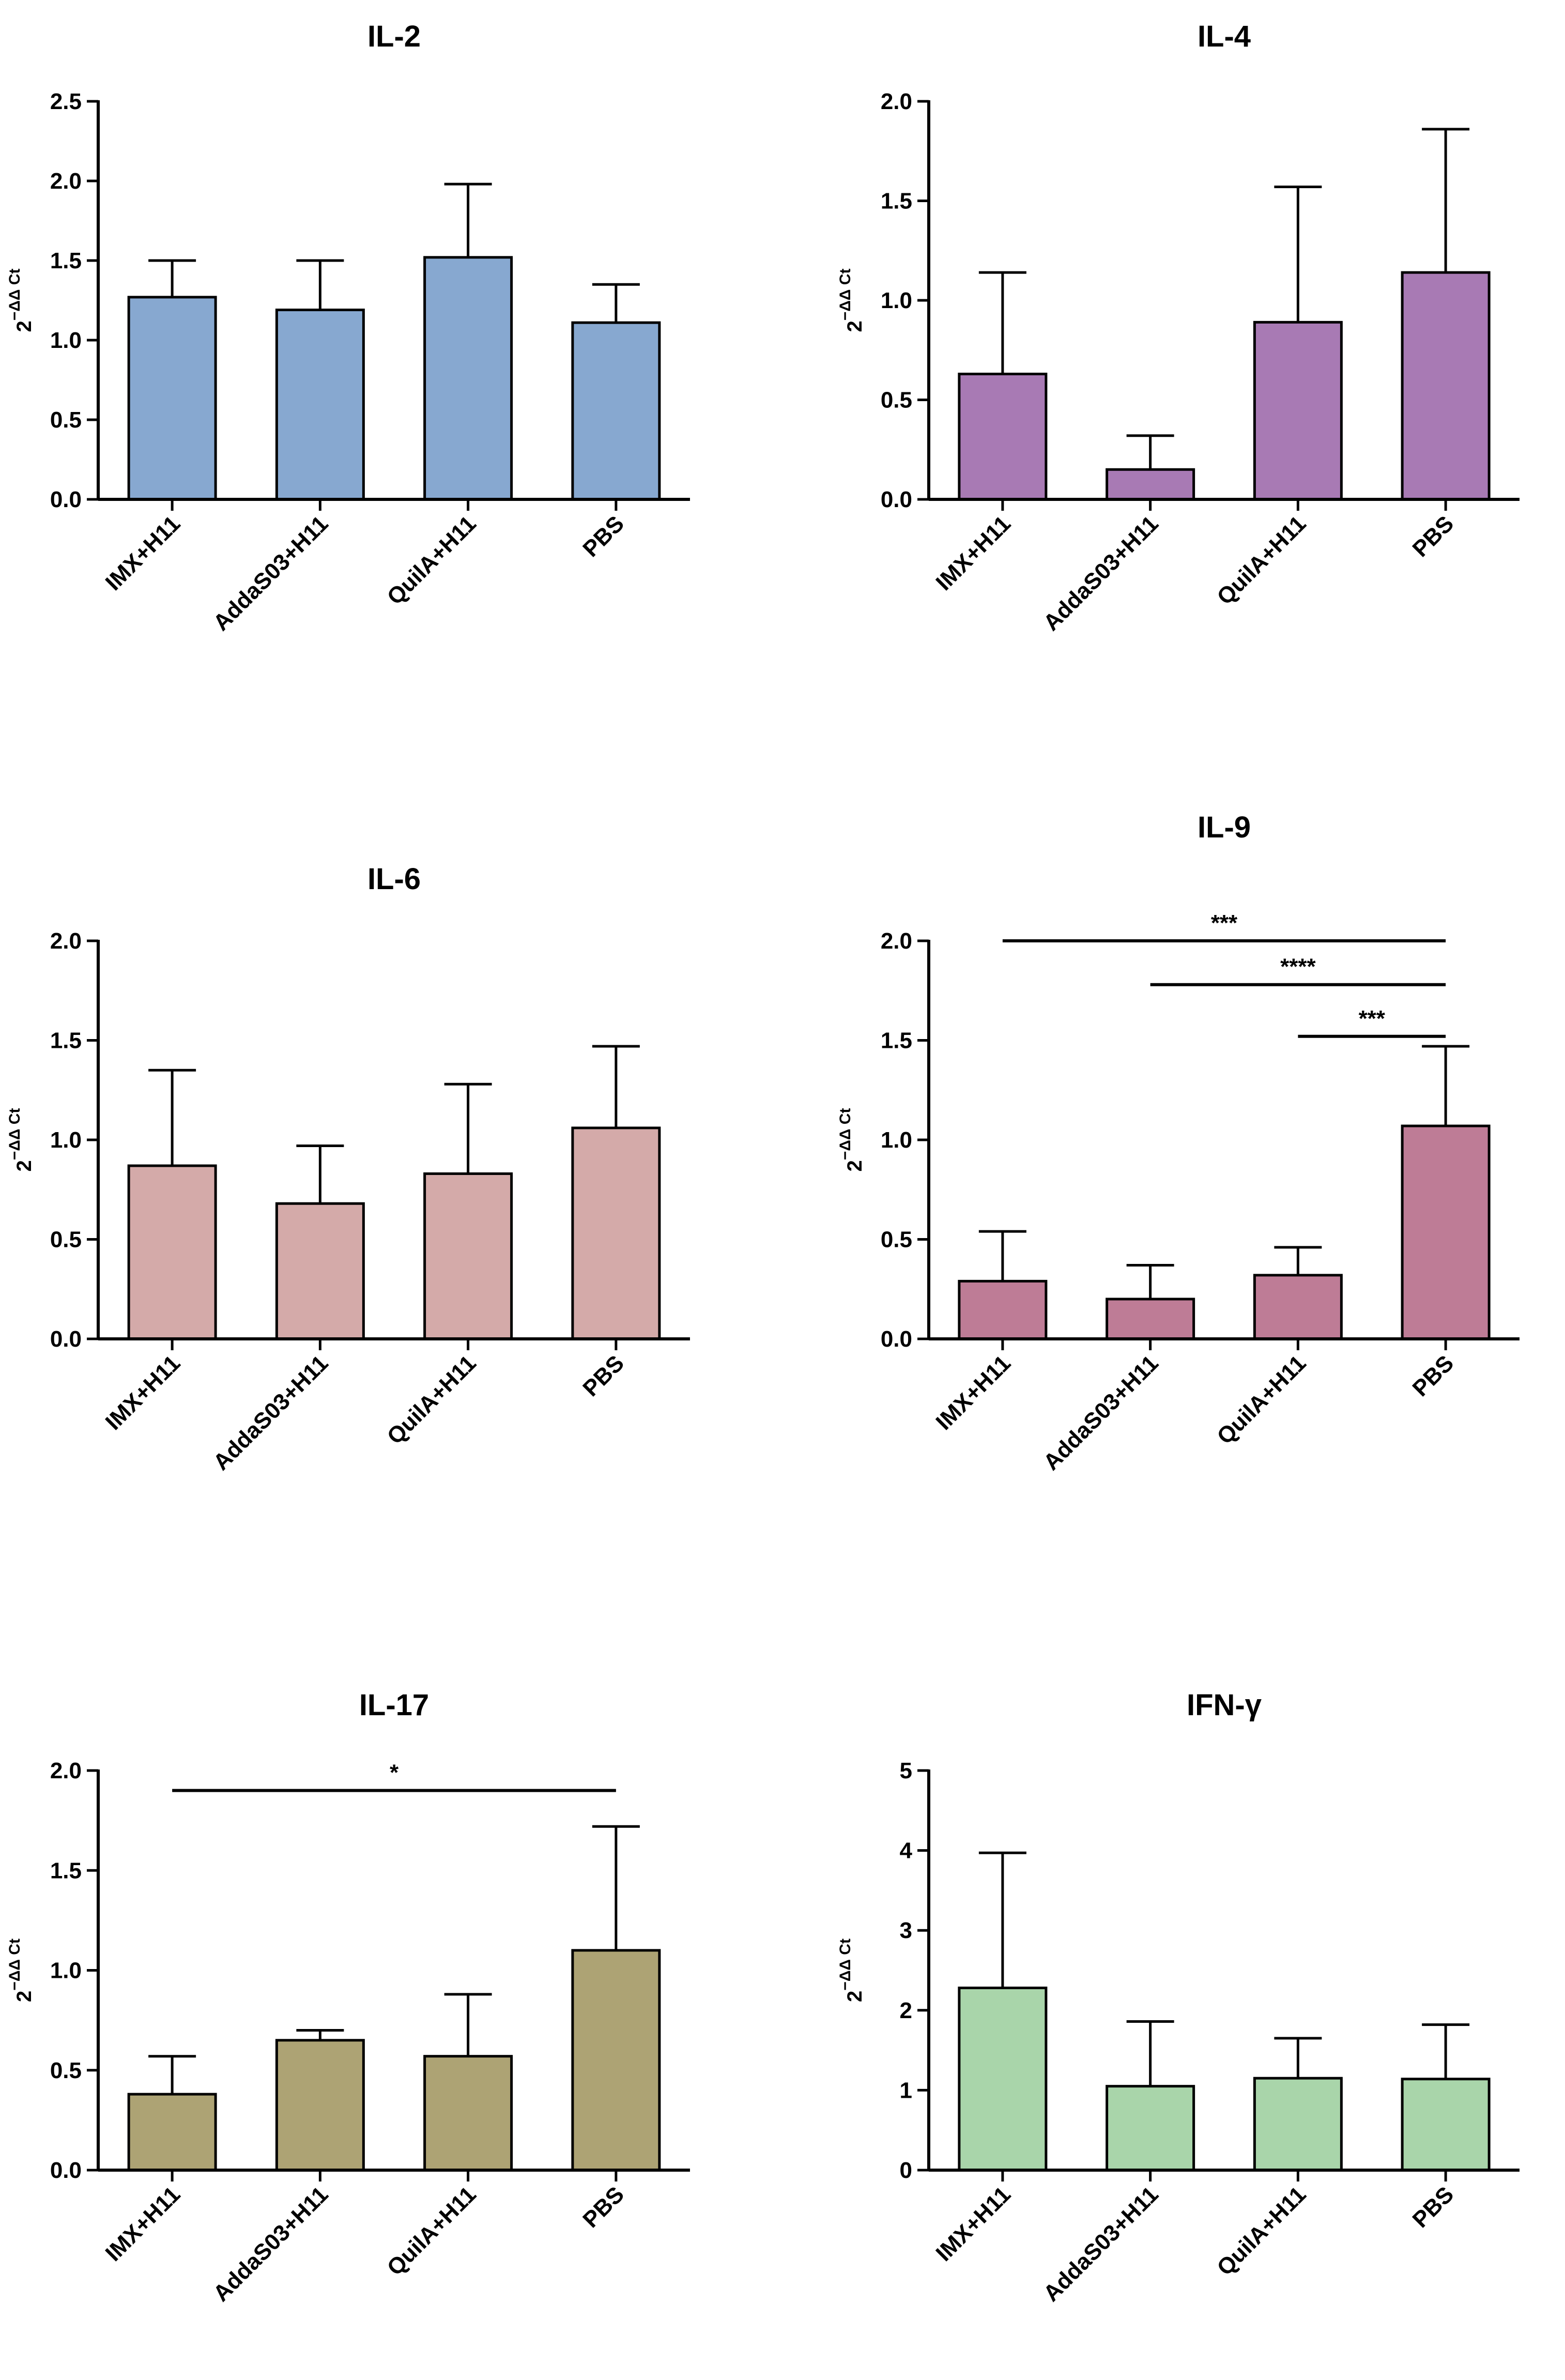  What do you see at coordinates (1224, 1705) in the screenshot?
I see `chart-title: IFN-γ` at bounding box center [1224, 1705].